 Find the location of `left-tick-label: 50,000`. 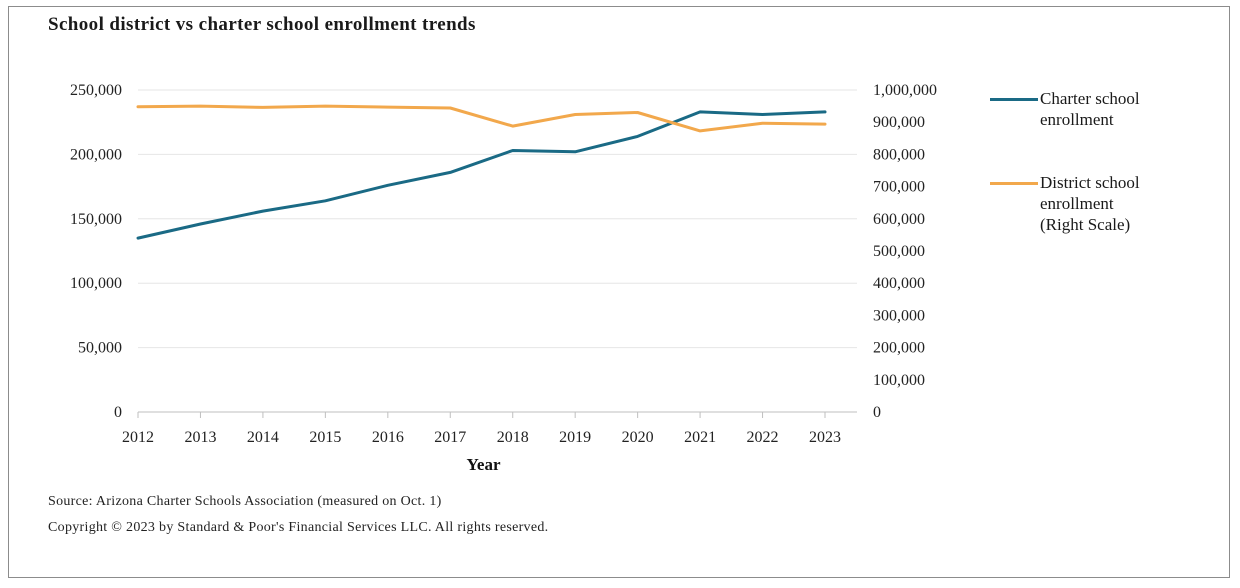

left-tick-label: 50,000 is located at coordinates (100, 348).